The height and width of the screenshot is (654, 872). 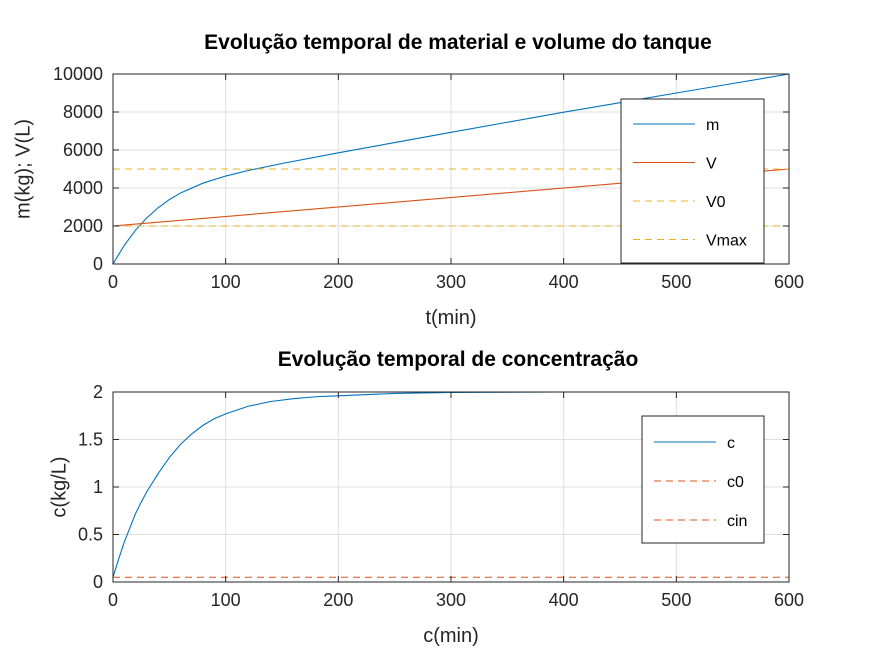 What do you see at coordinates (737, 521) in the screenshot?
I see `legend-label-cin: cin` at bounding box center [737, 521].